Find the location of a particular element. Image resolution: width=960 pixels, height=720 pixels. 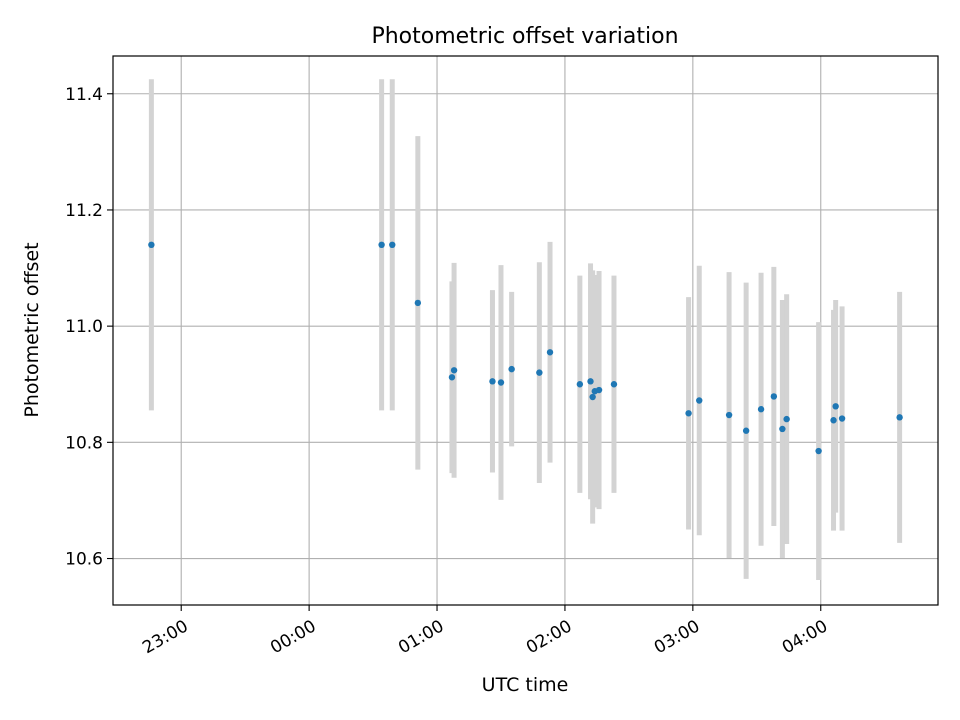

x-axis-label: UTC time is located at coordinates (525, 685).